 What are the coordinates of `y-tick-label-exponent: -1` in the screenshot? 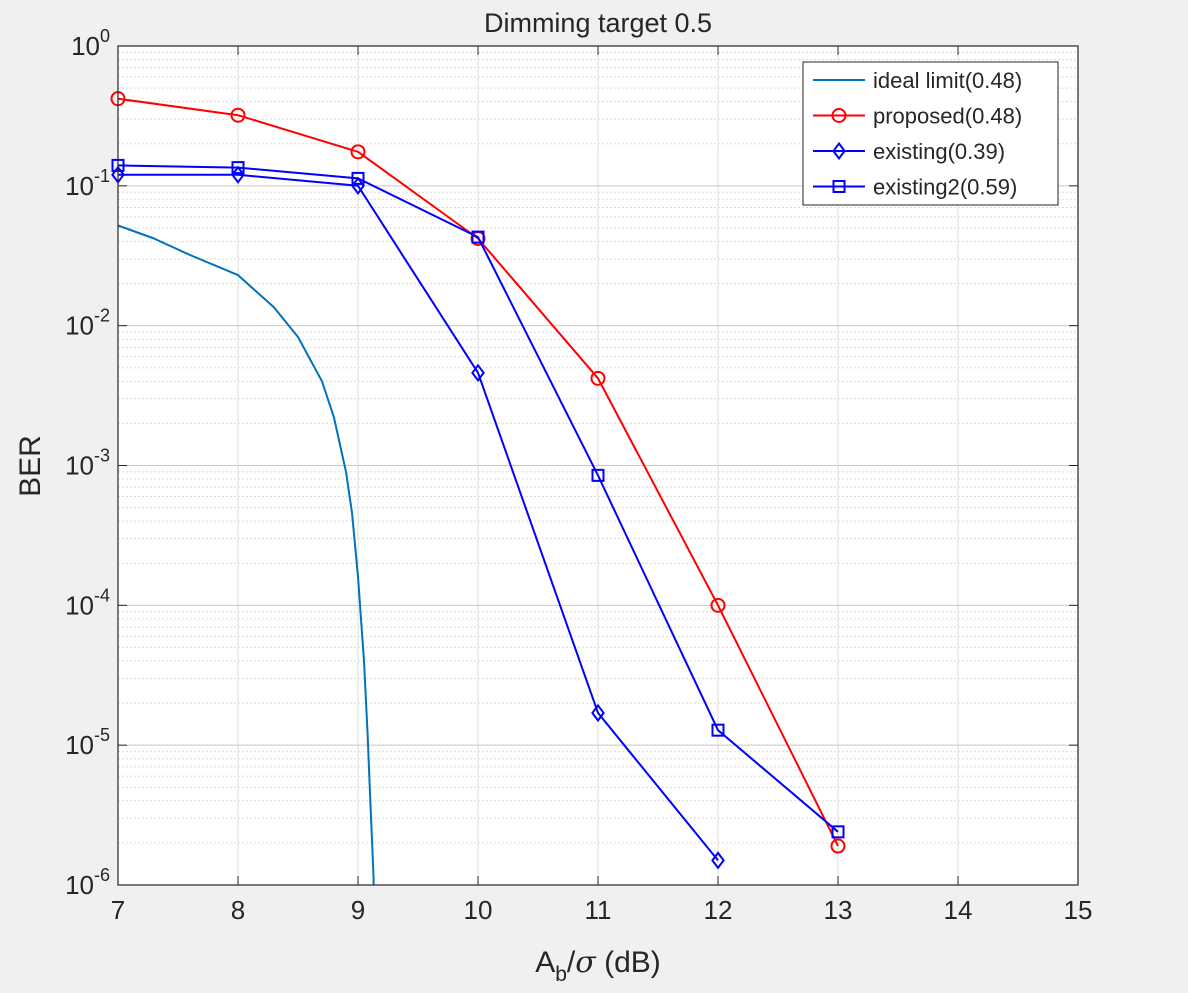 It's located at (102, 176).